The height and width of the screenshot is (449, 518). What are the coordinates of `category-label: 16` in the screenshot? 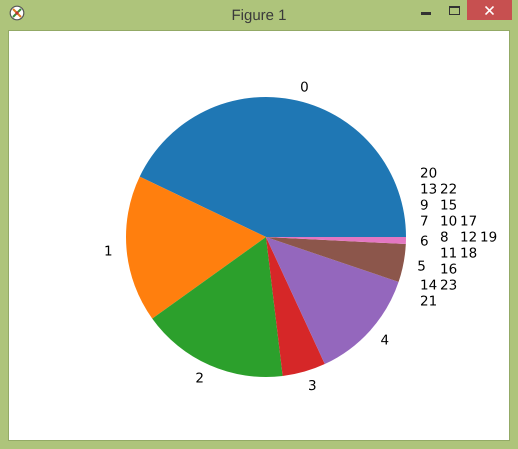 It's located at (449, 270).